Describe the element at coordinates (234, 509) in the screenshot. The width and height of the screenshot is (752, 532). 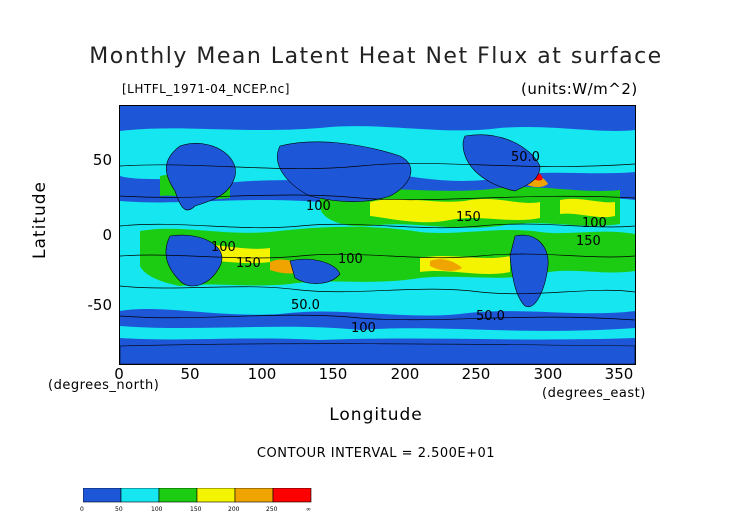
I see `colorbar-label: 200` at that location.